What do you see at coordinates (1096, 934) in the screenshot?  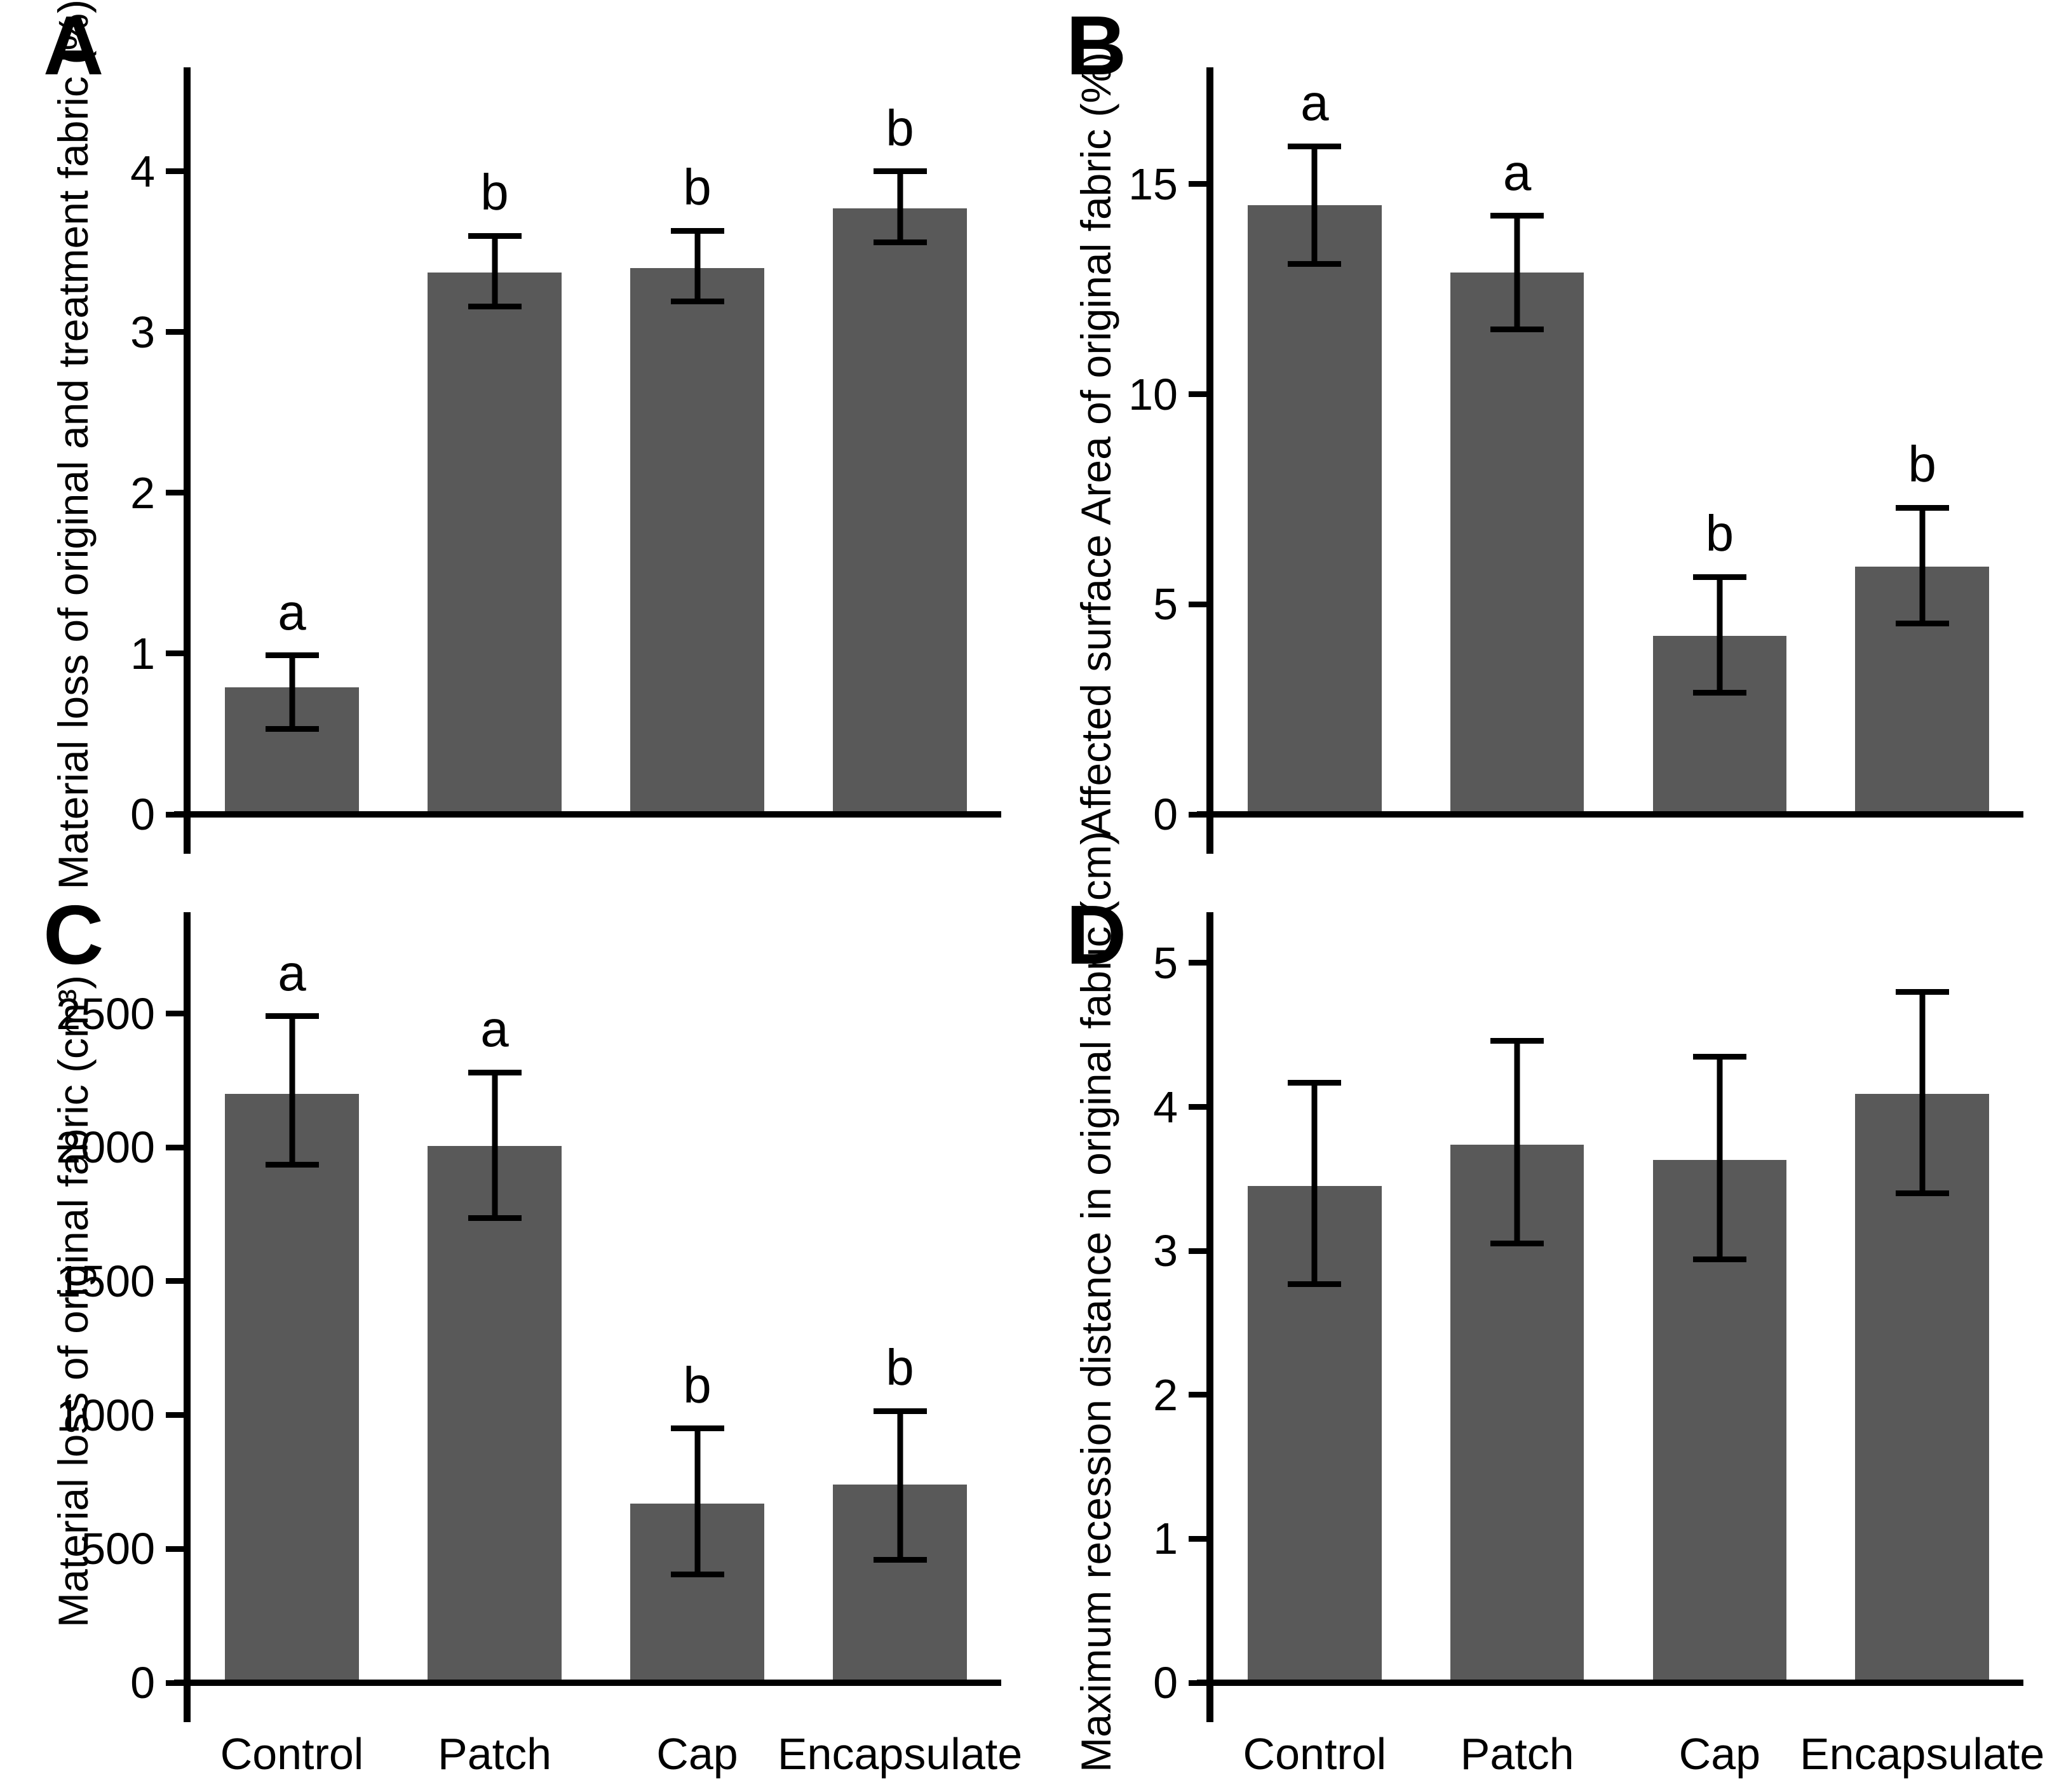 I see `panel-letter: D` at bounding box center [1096, 934].